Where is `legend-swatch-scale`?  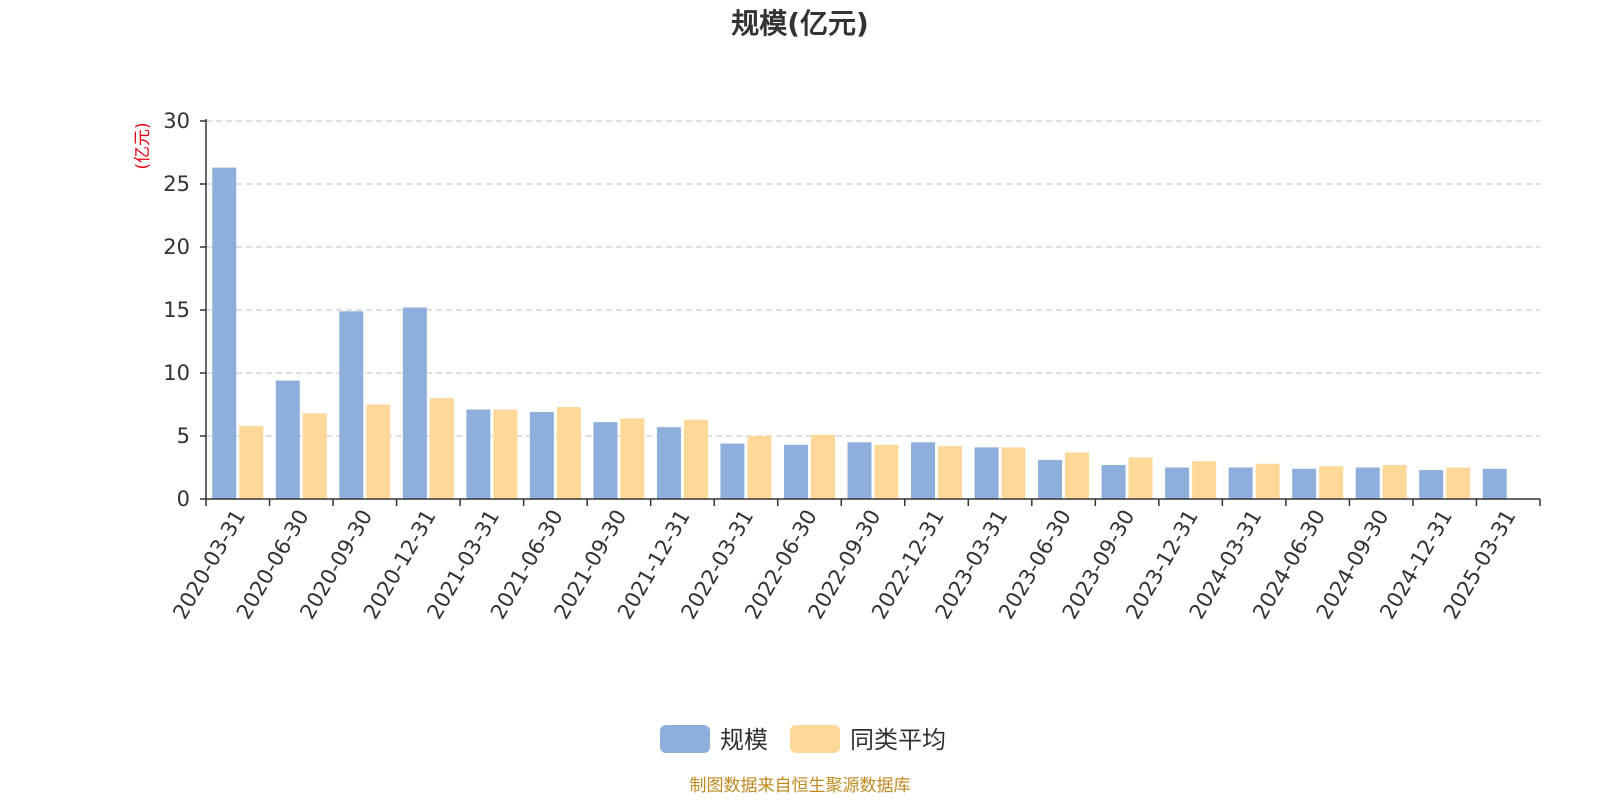
legend-swatch-scale is located at coordinates (685, 739).